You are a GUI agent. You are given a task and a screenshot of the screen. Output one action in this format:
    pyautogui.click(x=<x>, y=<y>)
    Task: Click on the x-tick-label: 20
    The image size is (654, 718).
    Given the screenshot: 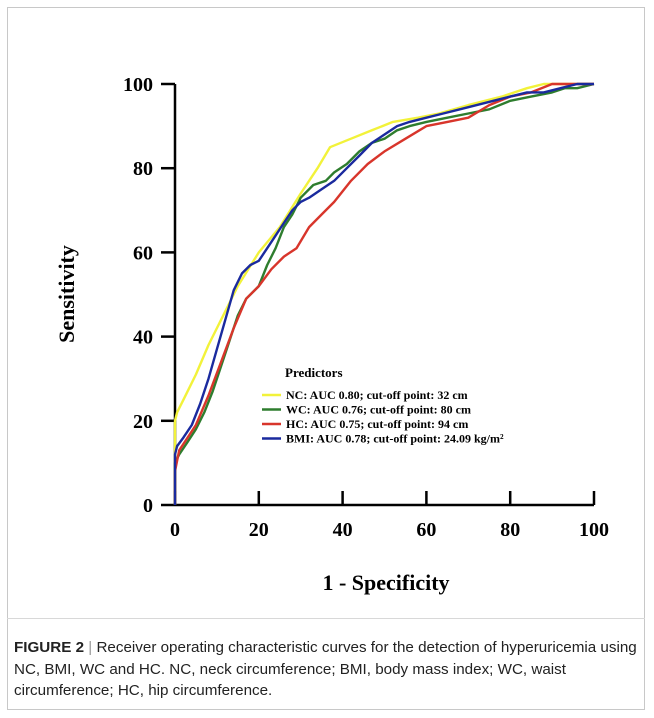 What is the action you would take?
    pyautogui.click(x=259, y=530)
    